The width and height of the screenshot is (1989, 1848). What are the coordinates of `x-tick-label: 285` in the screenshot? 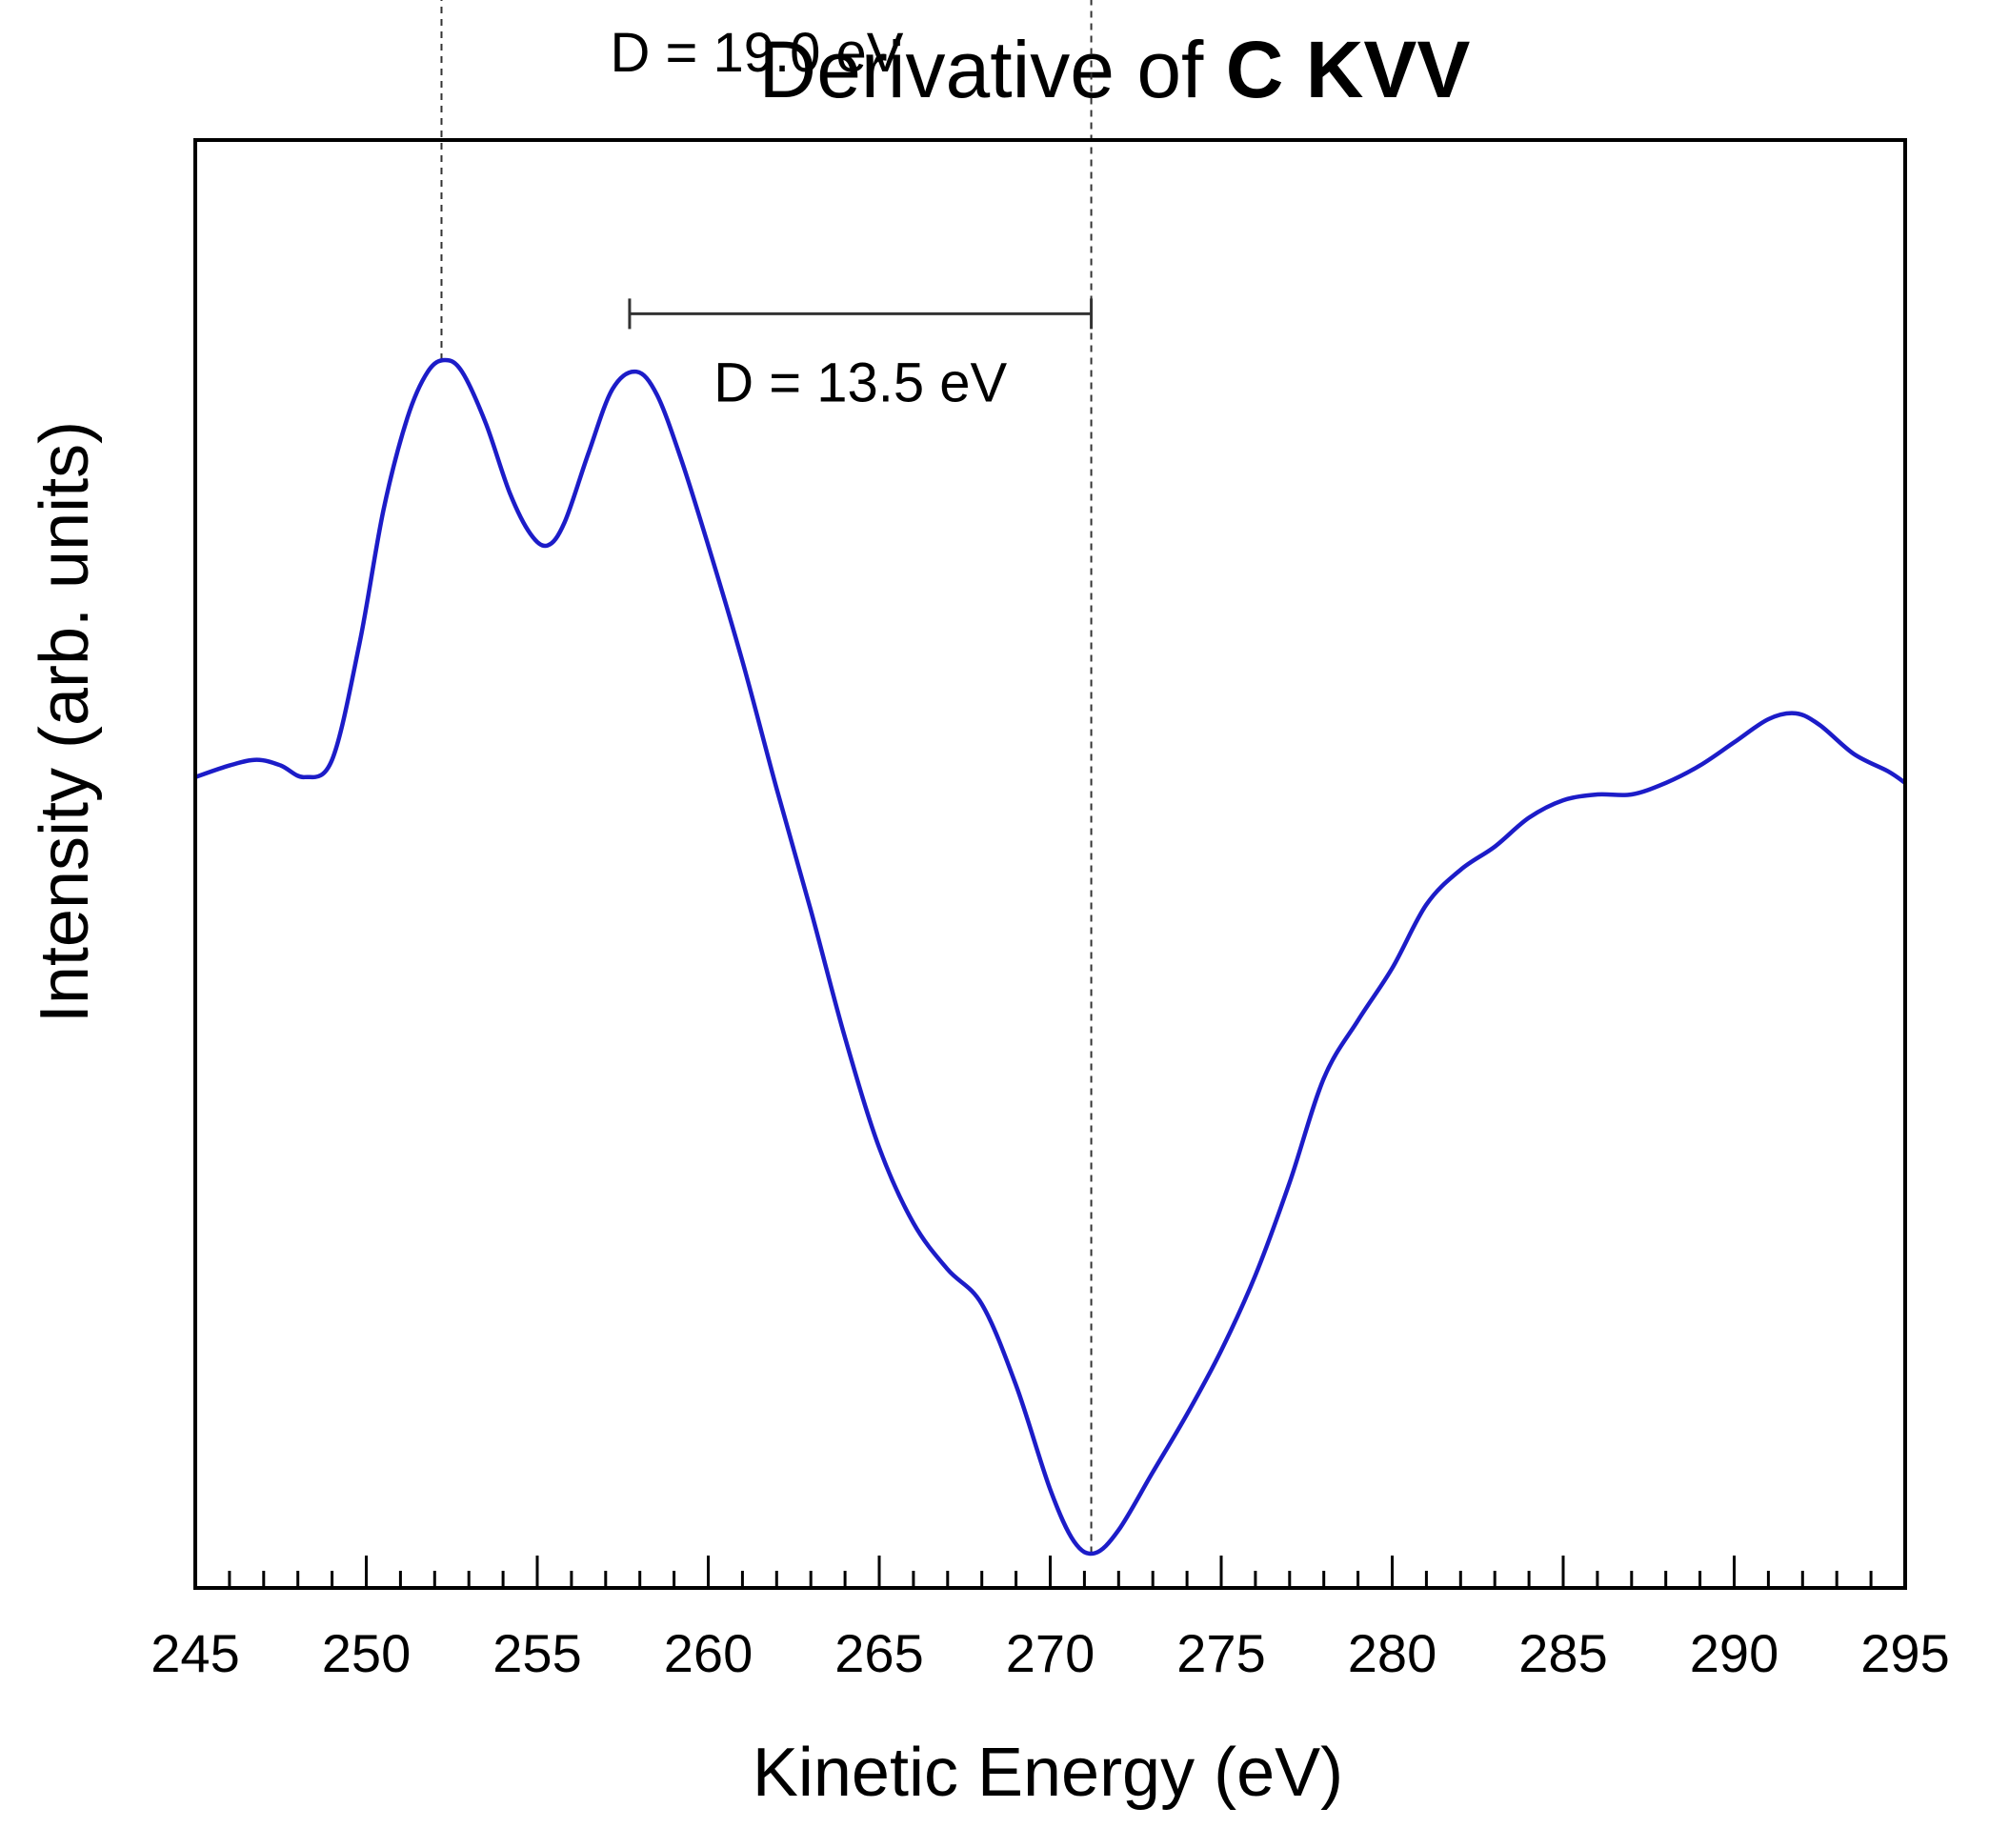 It's located at (1563, 1653).